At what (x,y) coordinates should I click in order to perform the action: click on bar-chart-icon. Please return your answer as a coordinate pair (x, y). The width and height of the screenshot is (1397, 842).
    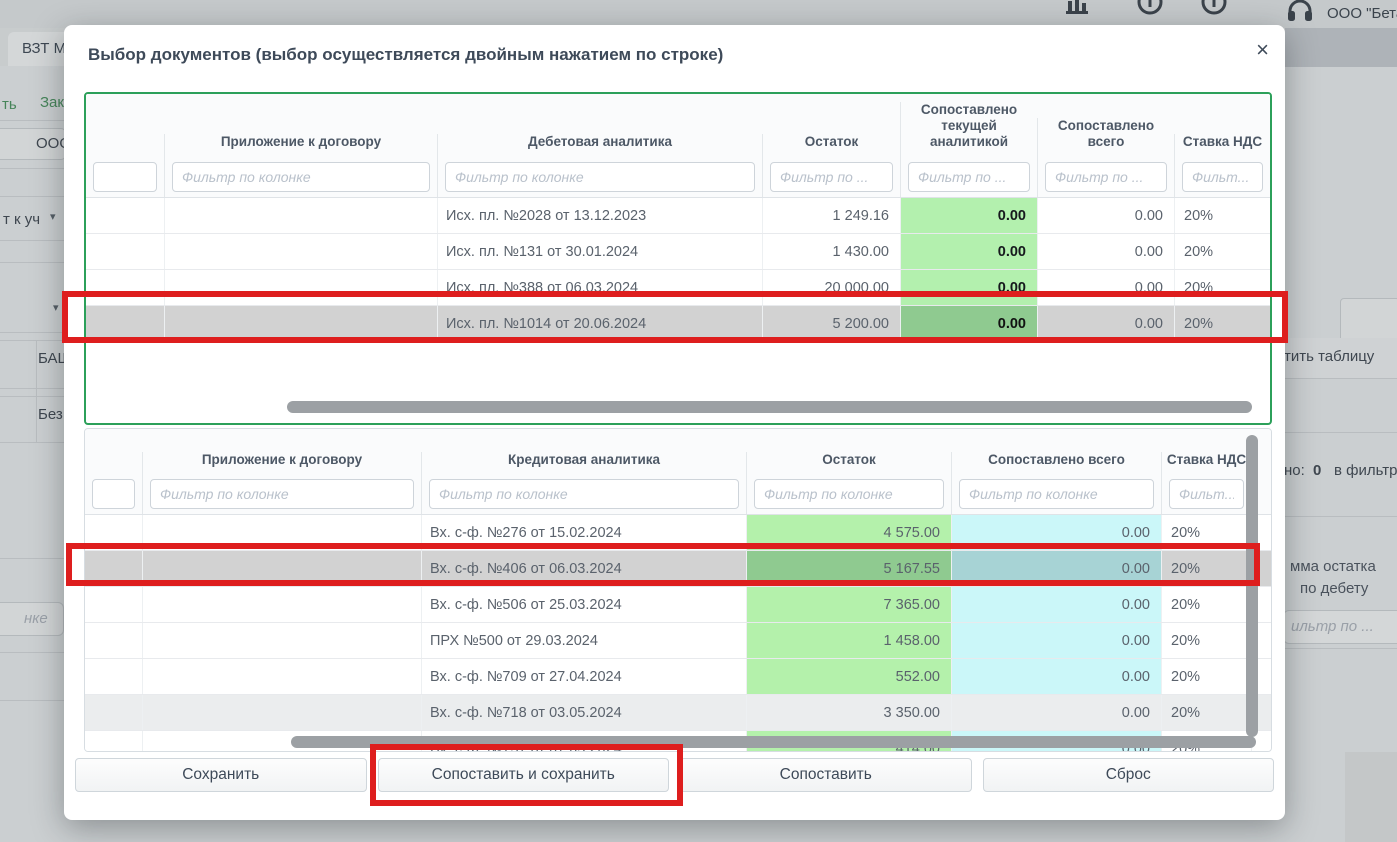
    Looking at the image, I should click on (1079, 10).